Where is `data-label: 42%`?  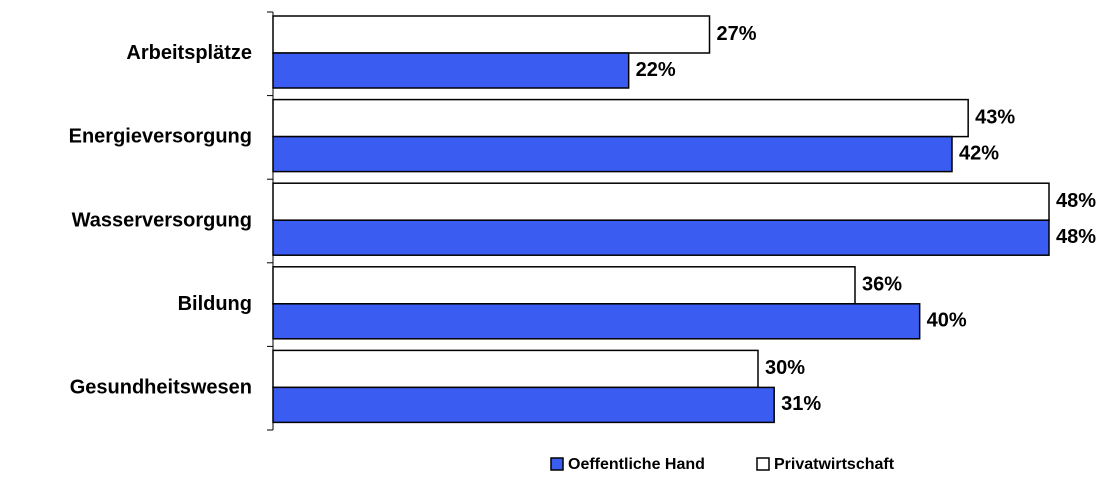 data-label: 42% is located at coordinates (979, 153).